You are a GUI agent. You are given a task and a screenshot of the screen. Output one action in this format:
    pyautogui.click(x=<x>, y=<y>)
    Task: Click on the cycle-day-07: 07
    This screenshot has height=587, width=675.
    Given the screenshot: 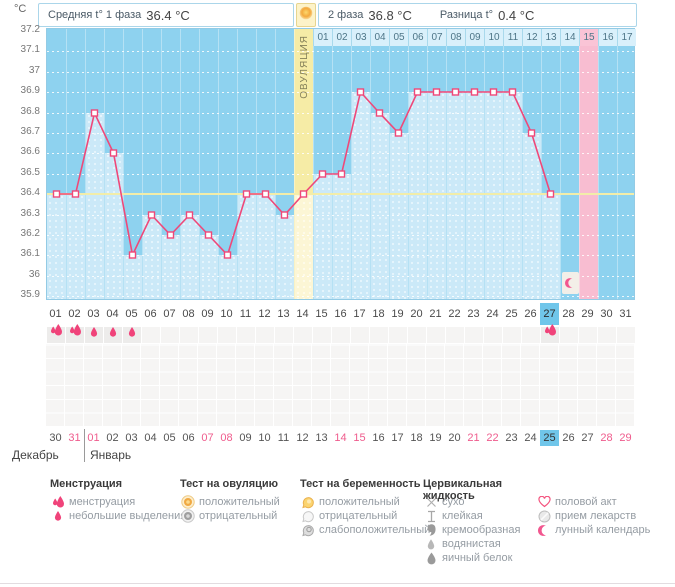 What is the action you would take?
    pyautogui.click(x=169, y=314)
    